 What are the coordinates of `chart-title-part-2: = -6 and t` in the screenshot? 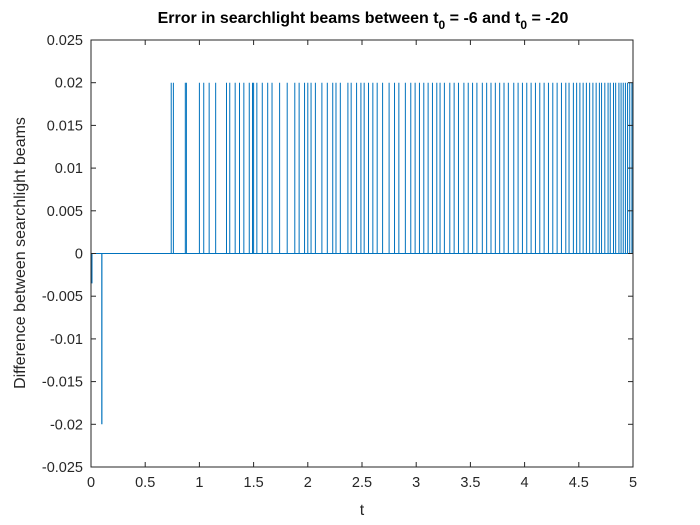 It's located at (483, 18).